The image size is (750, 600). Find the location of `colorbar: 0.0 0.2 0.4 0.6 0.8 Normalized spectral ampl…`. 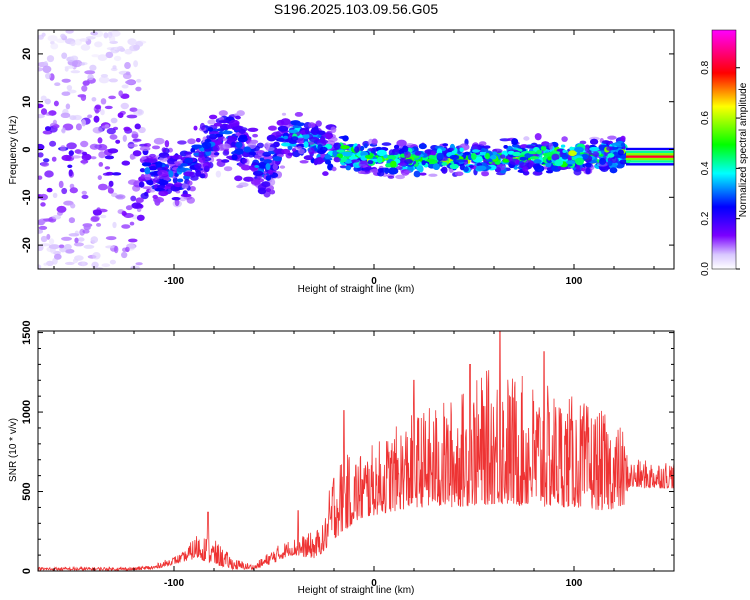

colorbar: 0.0 0.2 0.4 0.6 0.8 Normalized spectral ampl… is located at coordinates (724, 152).